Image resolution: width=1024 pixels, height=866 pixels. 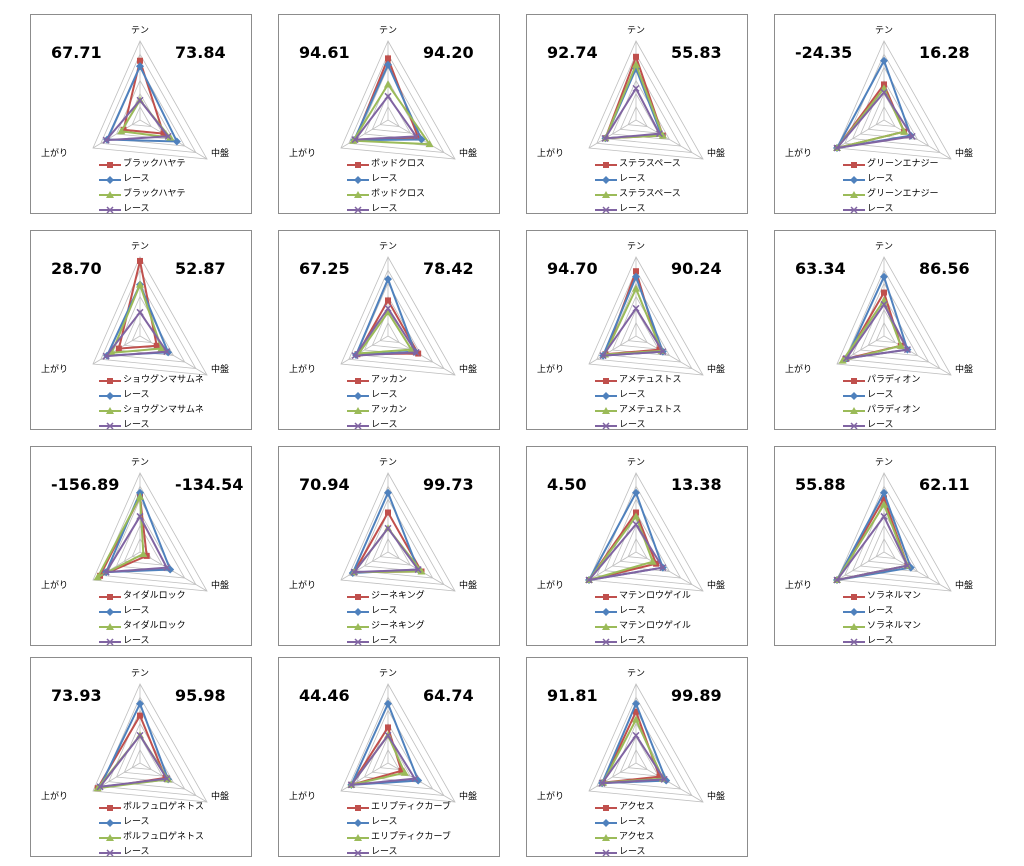 What do you see at coordinates (894, 410) in the screenshot?
I see `legend-label: パラディオン` at bounding box center [894, 410].